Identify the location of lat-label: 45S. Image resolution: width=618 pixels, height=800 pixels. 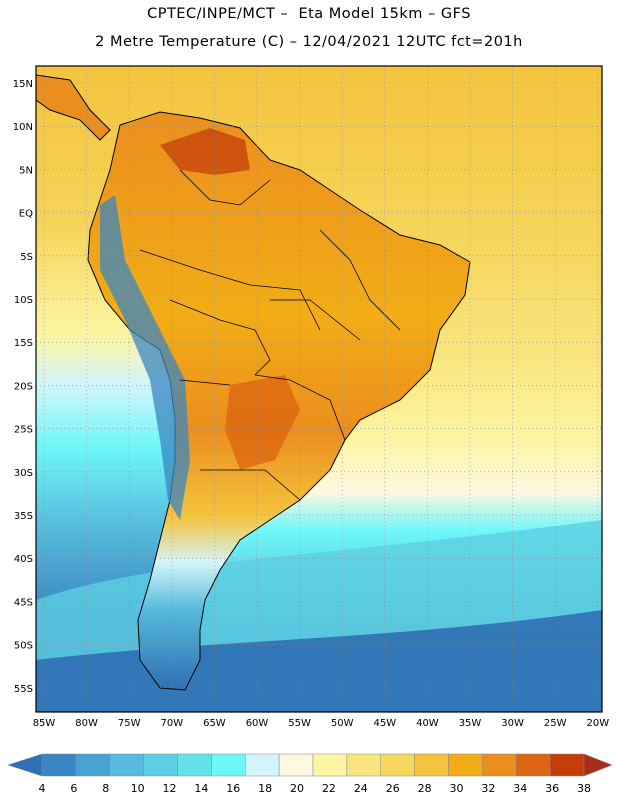
(23, 602).